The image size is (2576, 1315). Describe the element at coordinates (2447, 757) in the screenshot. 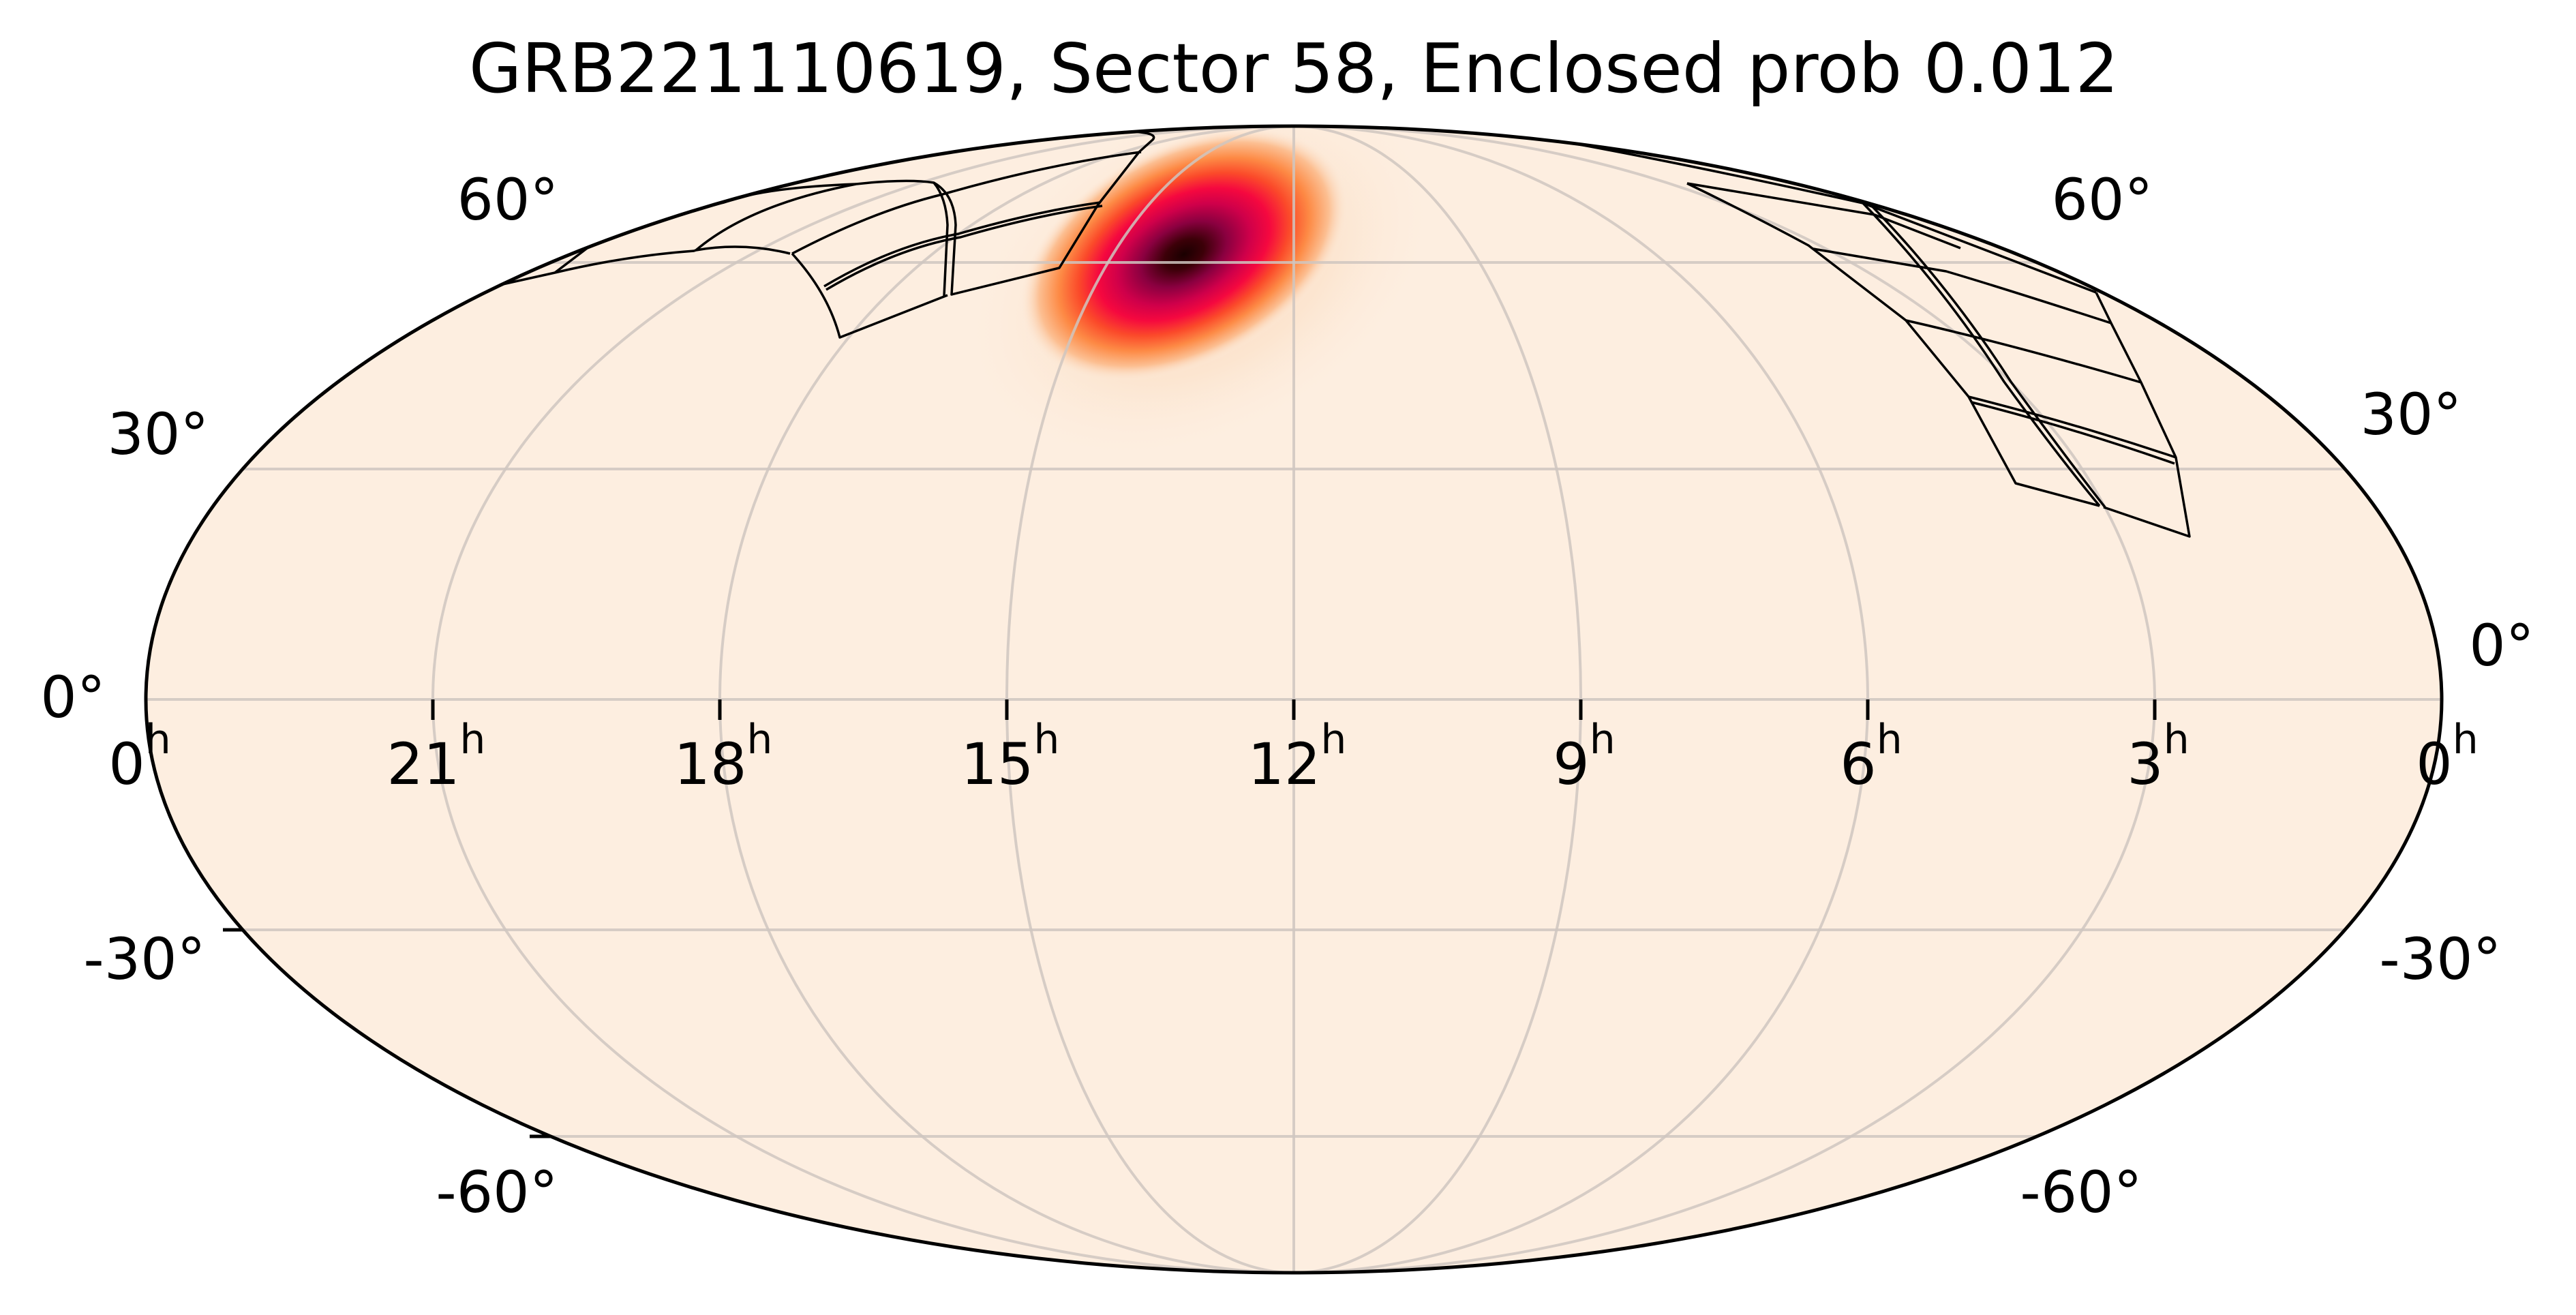

I see `x-tick-label-0h-right: 0h` at that location.